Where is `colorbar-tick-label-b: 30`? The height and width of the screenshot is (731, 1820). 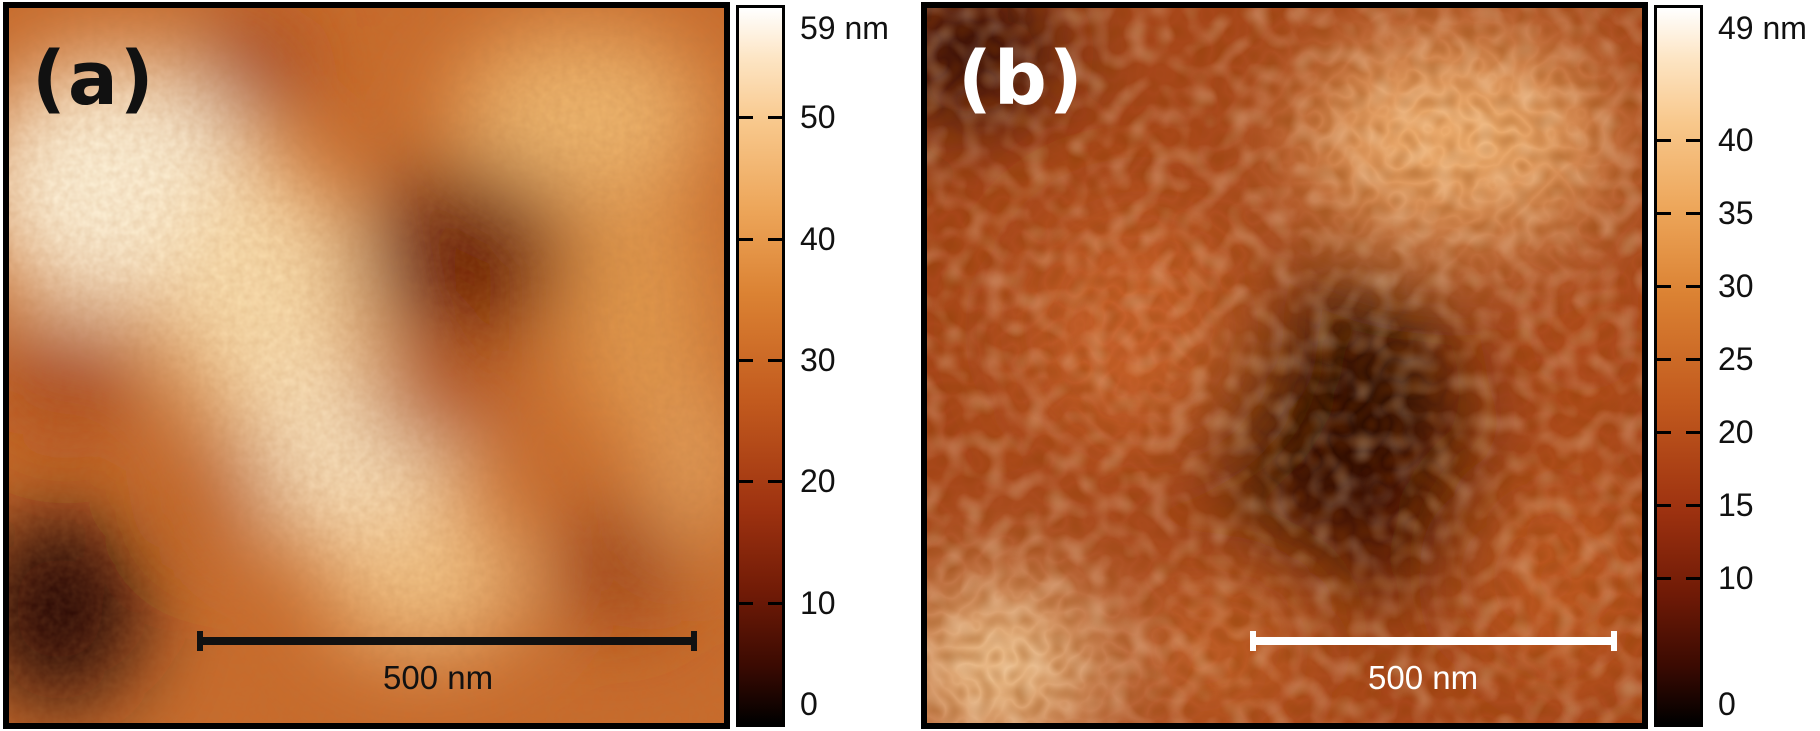
colorbar-tick-label-b: 30 is located at coordinates (1736, 285).